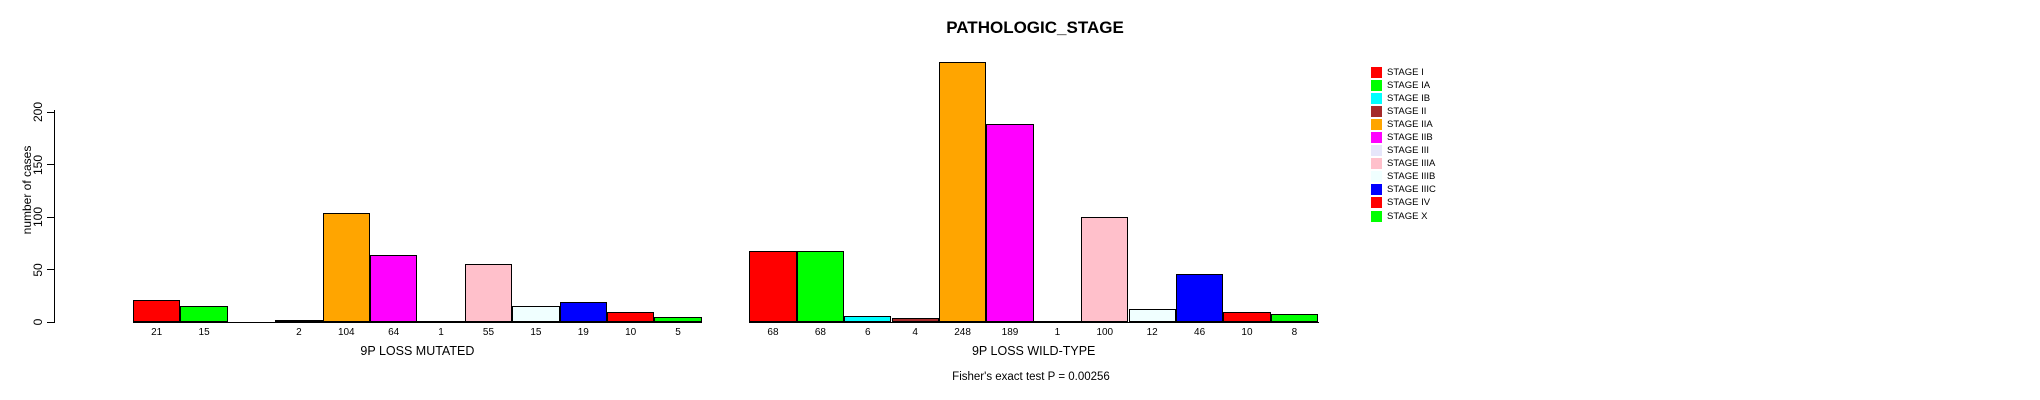 This screenshot has height=400, width=2040. I want to click on bar-count-label: 104, so click(346, 332).